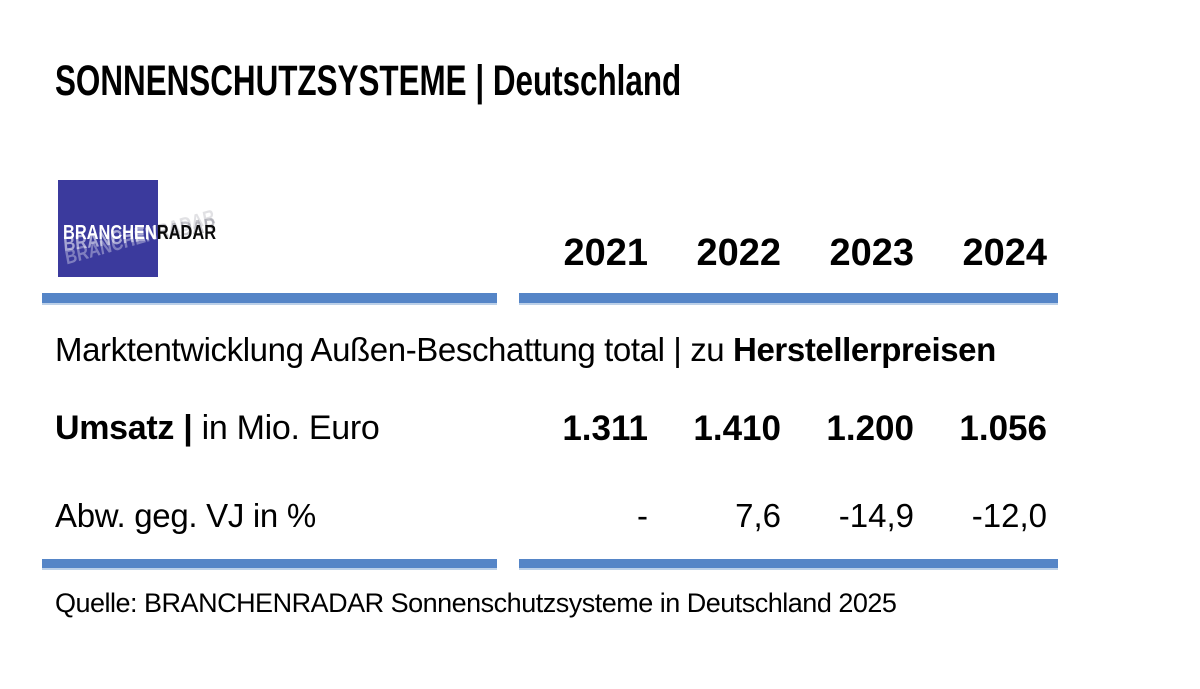  I want to click on section-label-bold: Herstellerpreisen, so click(864, 349).